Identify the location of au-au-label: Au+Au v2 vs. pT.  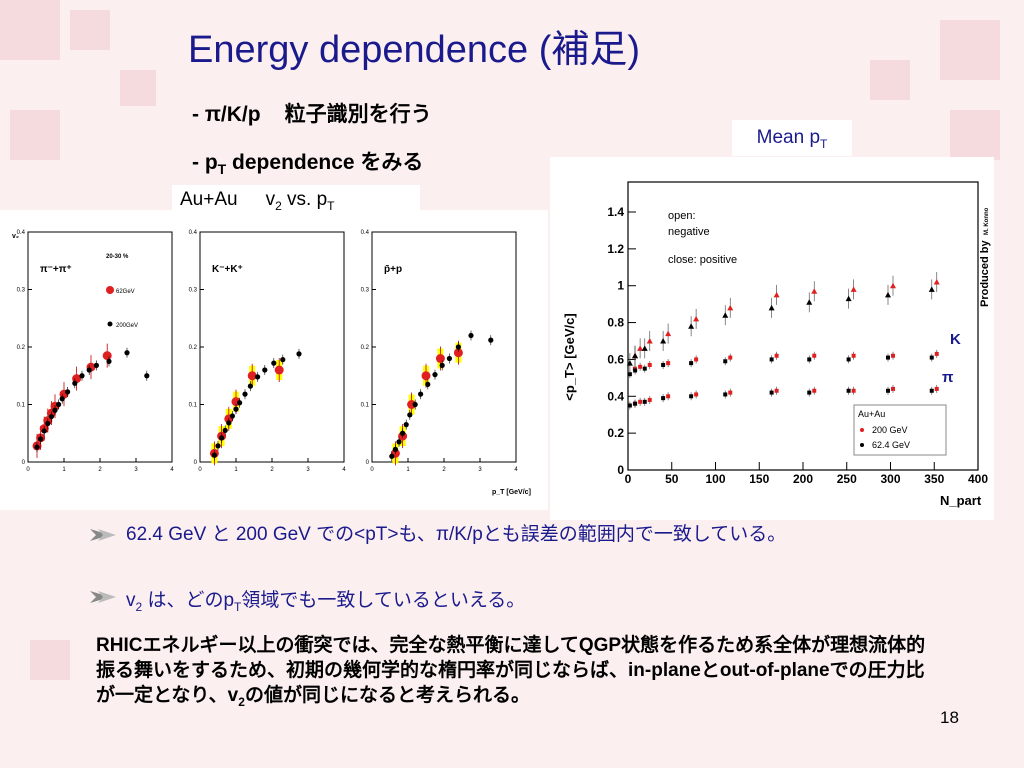
(296, 200).